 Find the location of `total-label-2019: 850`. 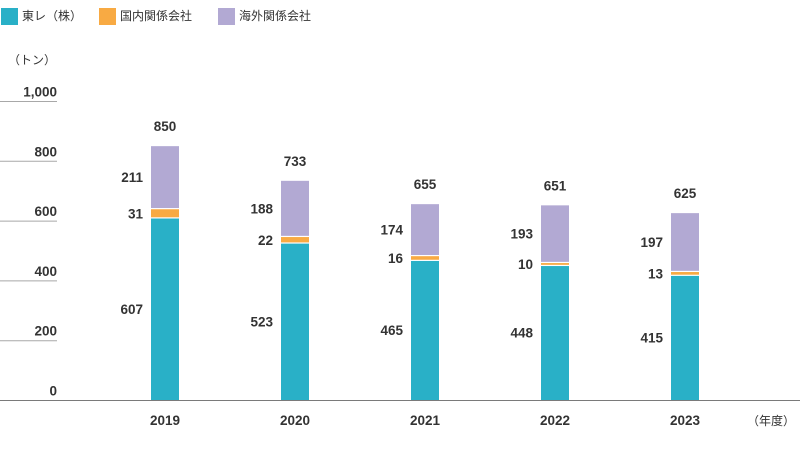

total-label-2019: 850 is located at coordinates (165, 126).